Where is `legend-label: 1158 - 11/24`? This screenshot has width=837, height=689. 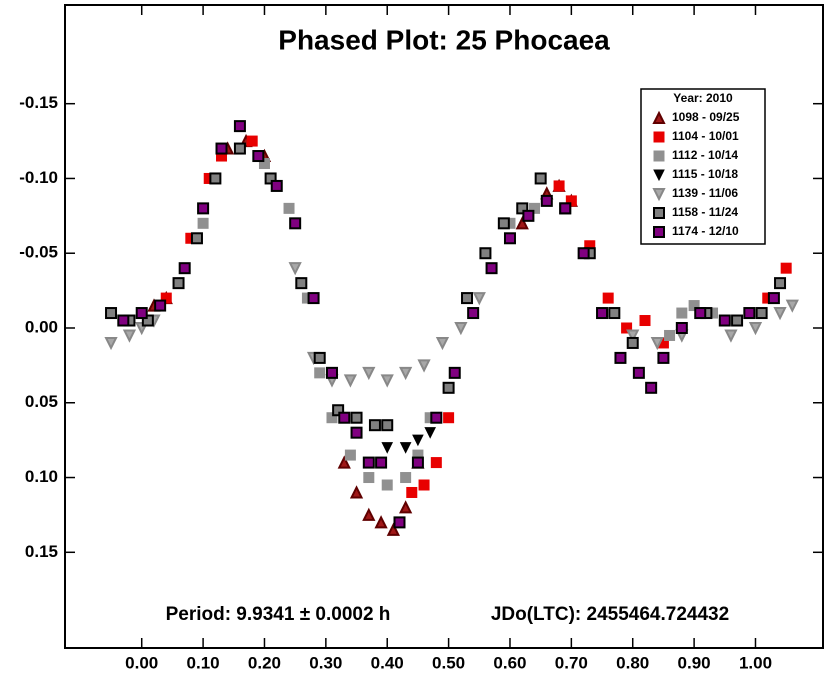 legend-label: 1158 - 11/24 is located at coordinates (705, 212).